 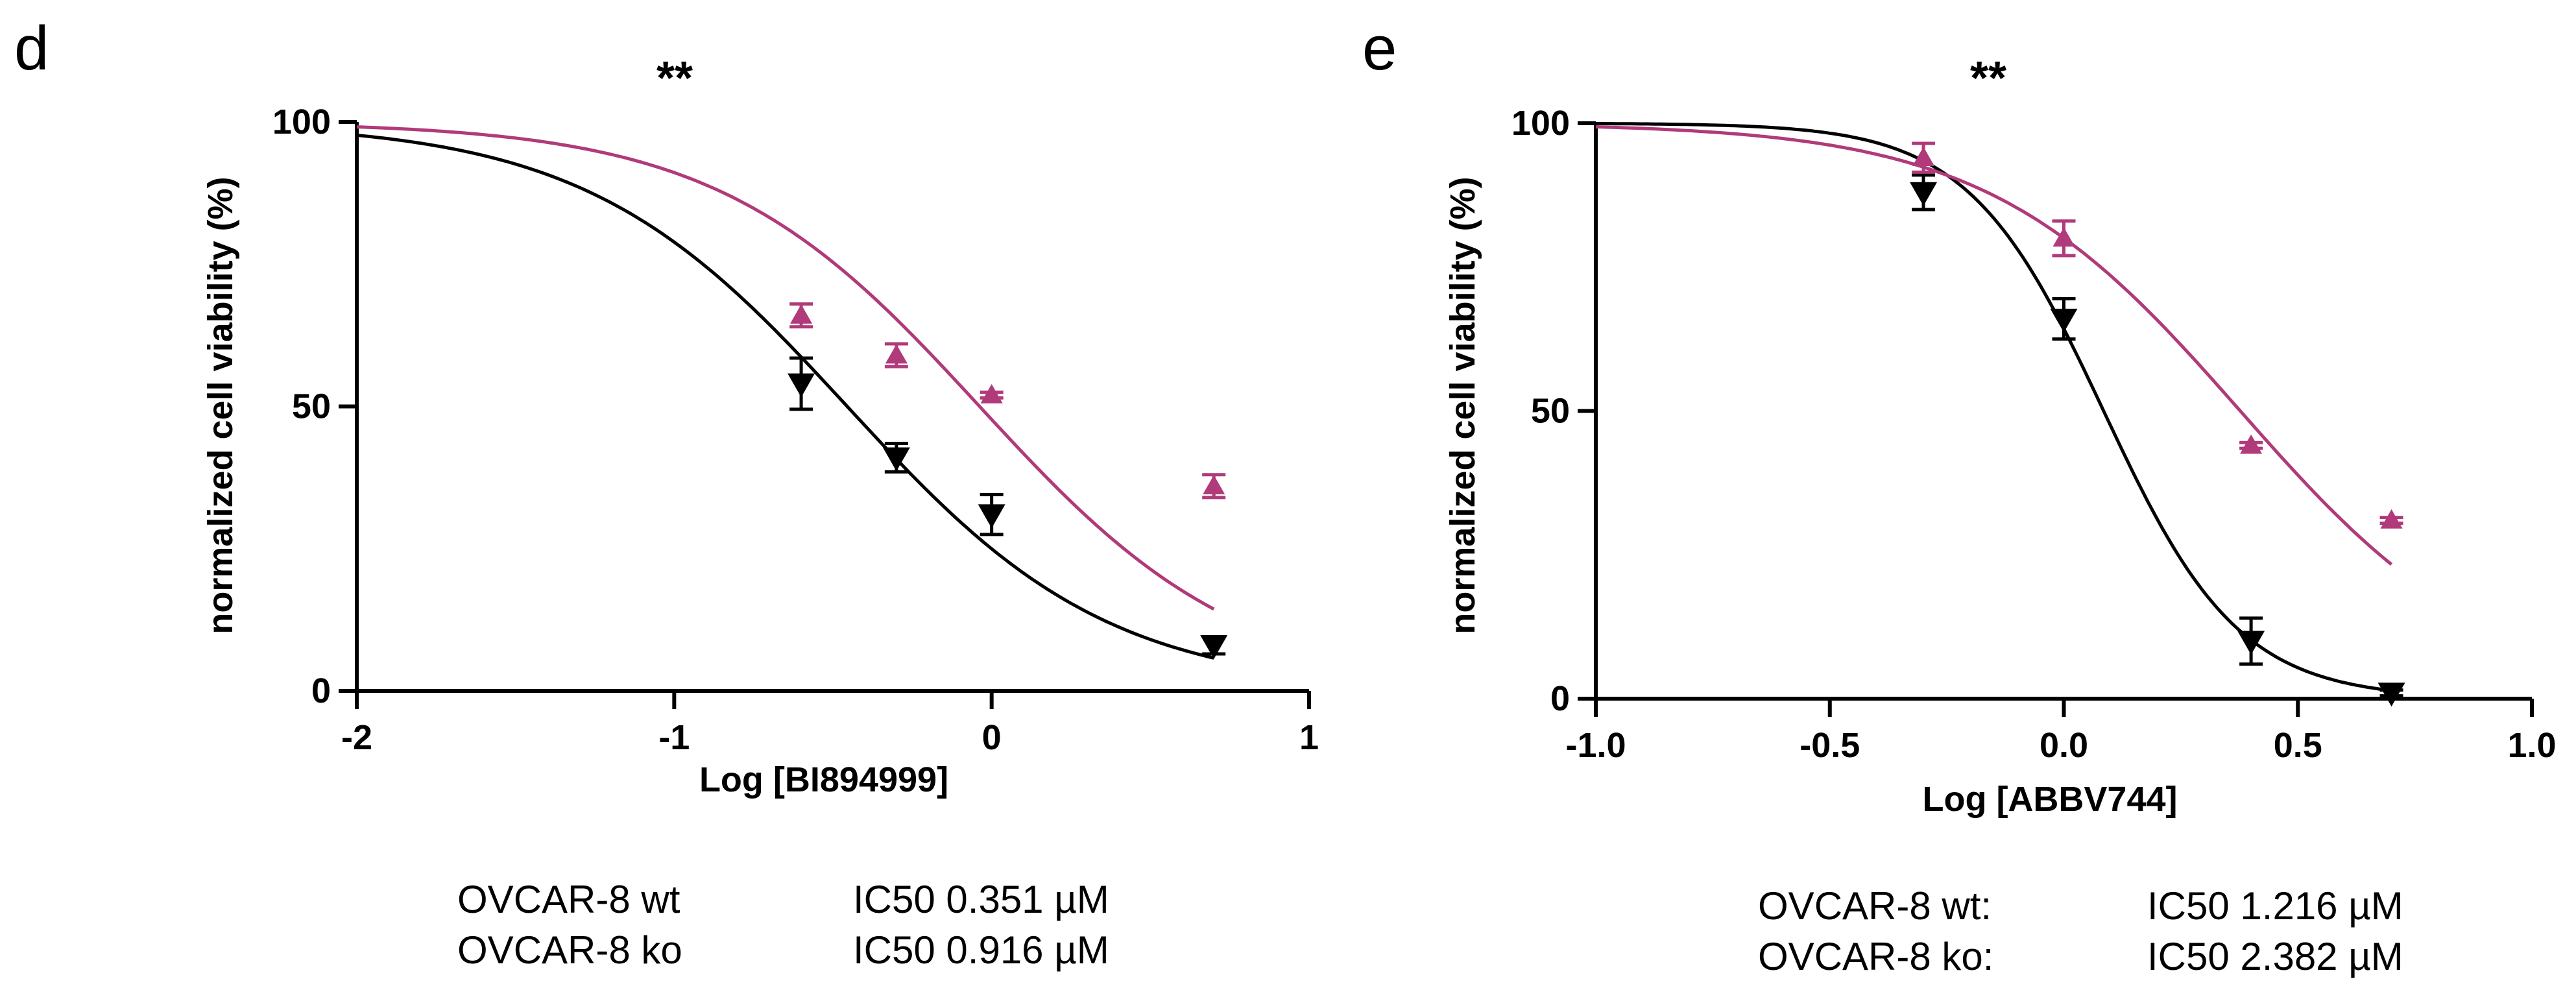 I want to click on x-axis-title: Log [ABBV744], so click(x=2049, y=800).